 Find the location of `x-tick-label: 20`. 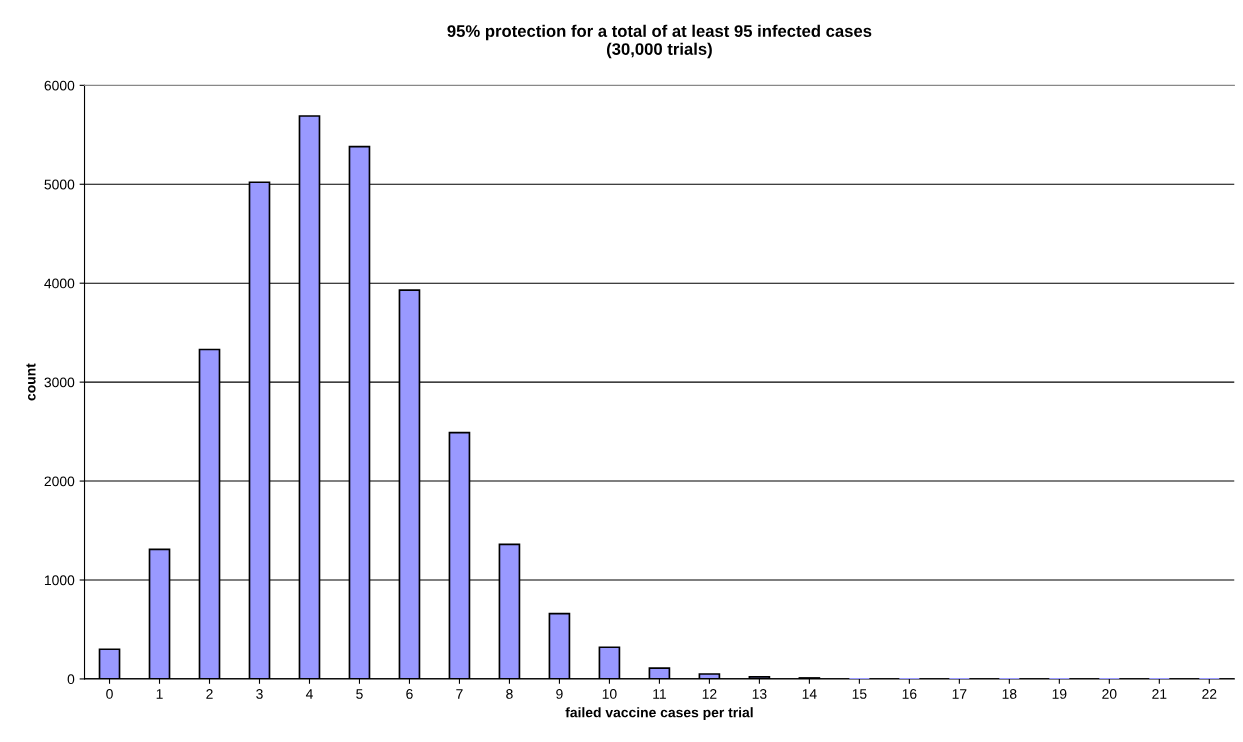

x-tick-label: 20 is located at coordinates (1109, 694).